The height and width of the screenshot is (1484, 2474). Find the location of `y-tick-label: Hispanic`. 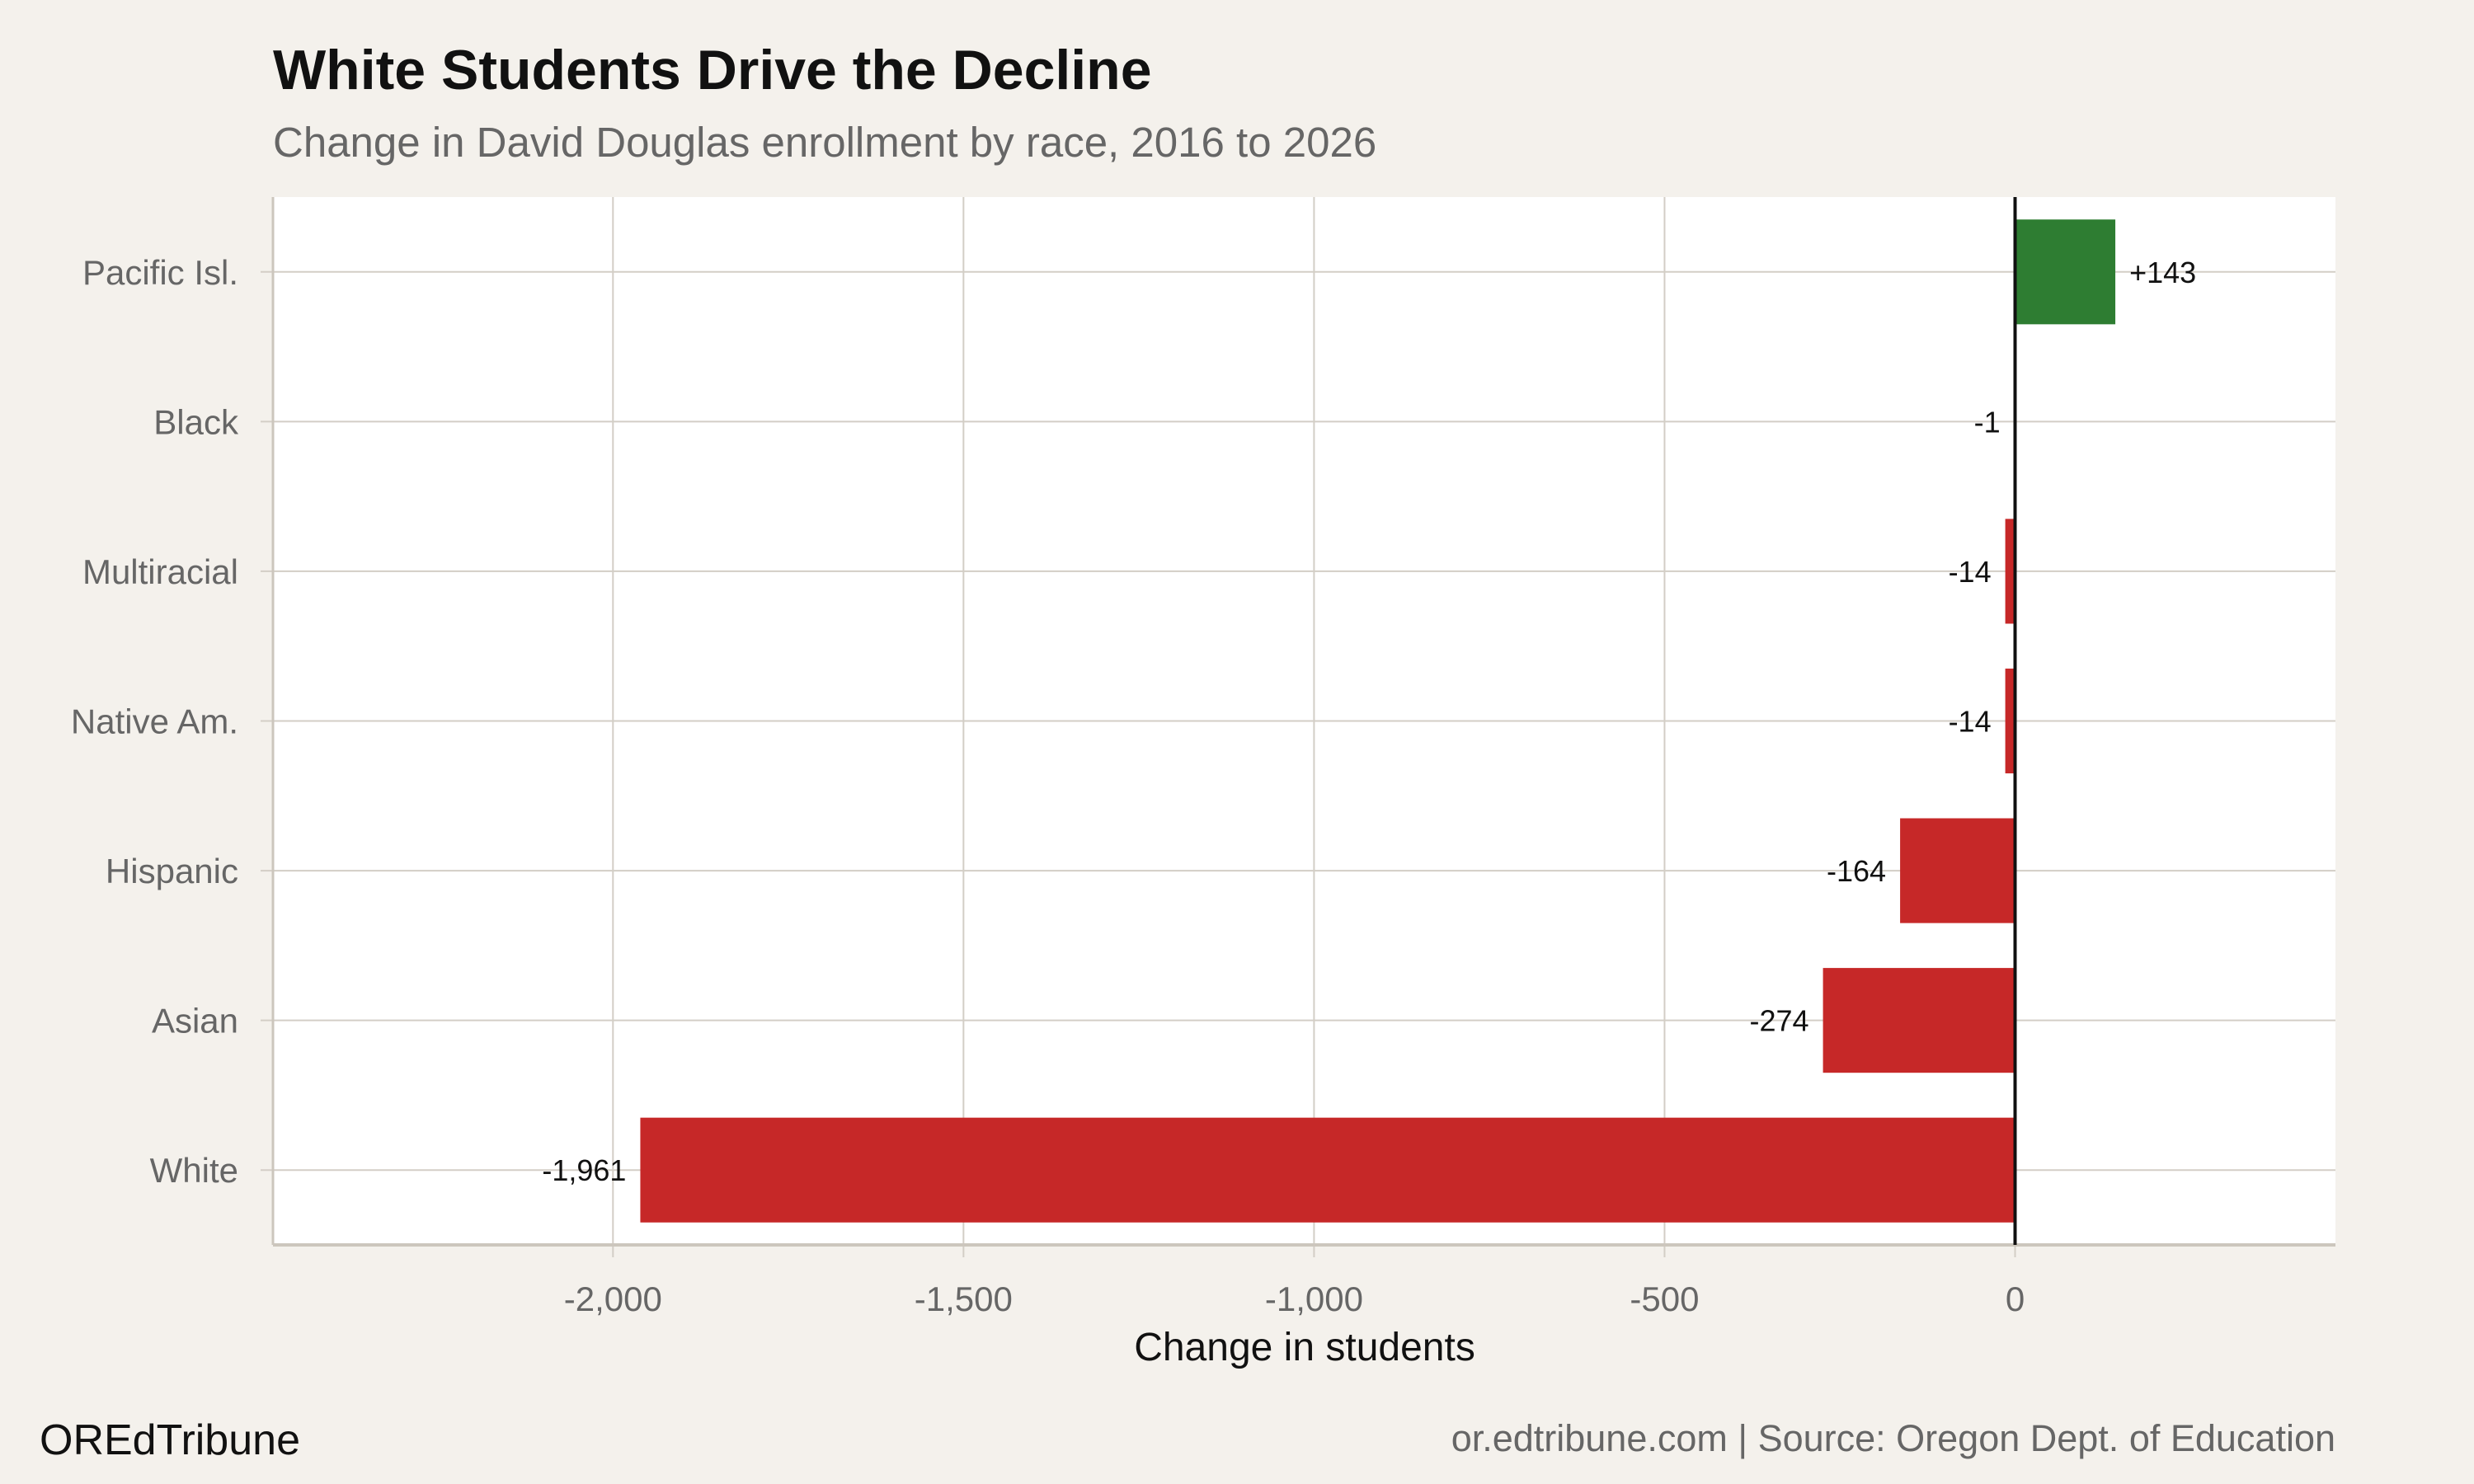

y-tick-label: Hispanic is located at coordinates (172, 871).